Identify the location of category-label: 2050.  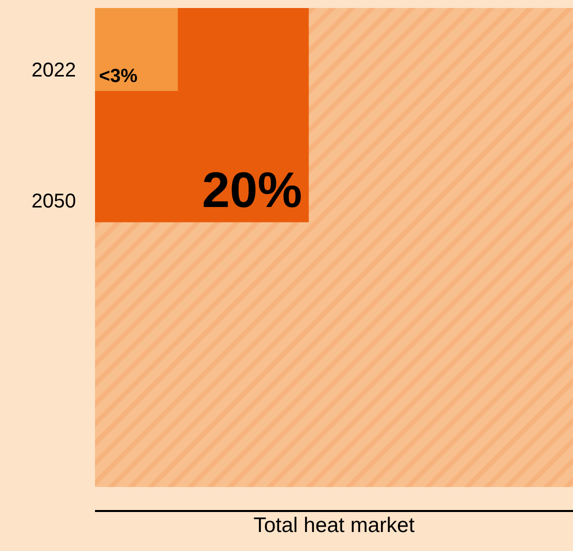
(54, 201).